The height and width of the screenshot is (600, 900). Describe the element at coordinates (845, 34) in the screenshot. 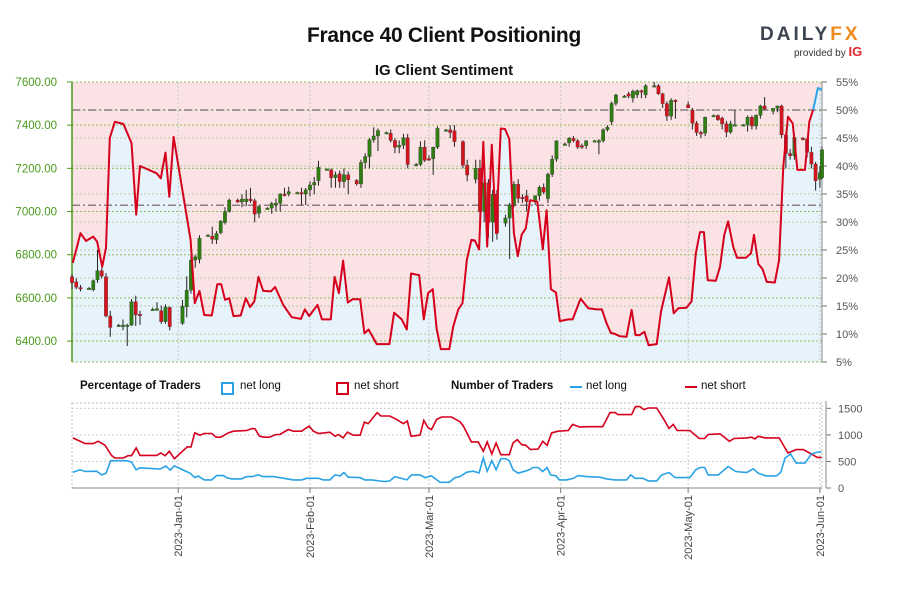

I see `logo-fx: FX` at that location.